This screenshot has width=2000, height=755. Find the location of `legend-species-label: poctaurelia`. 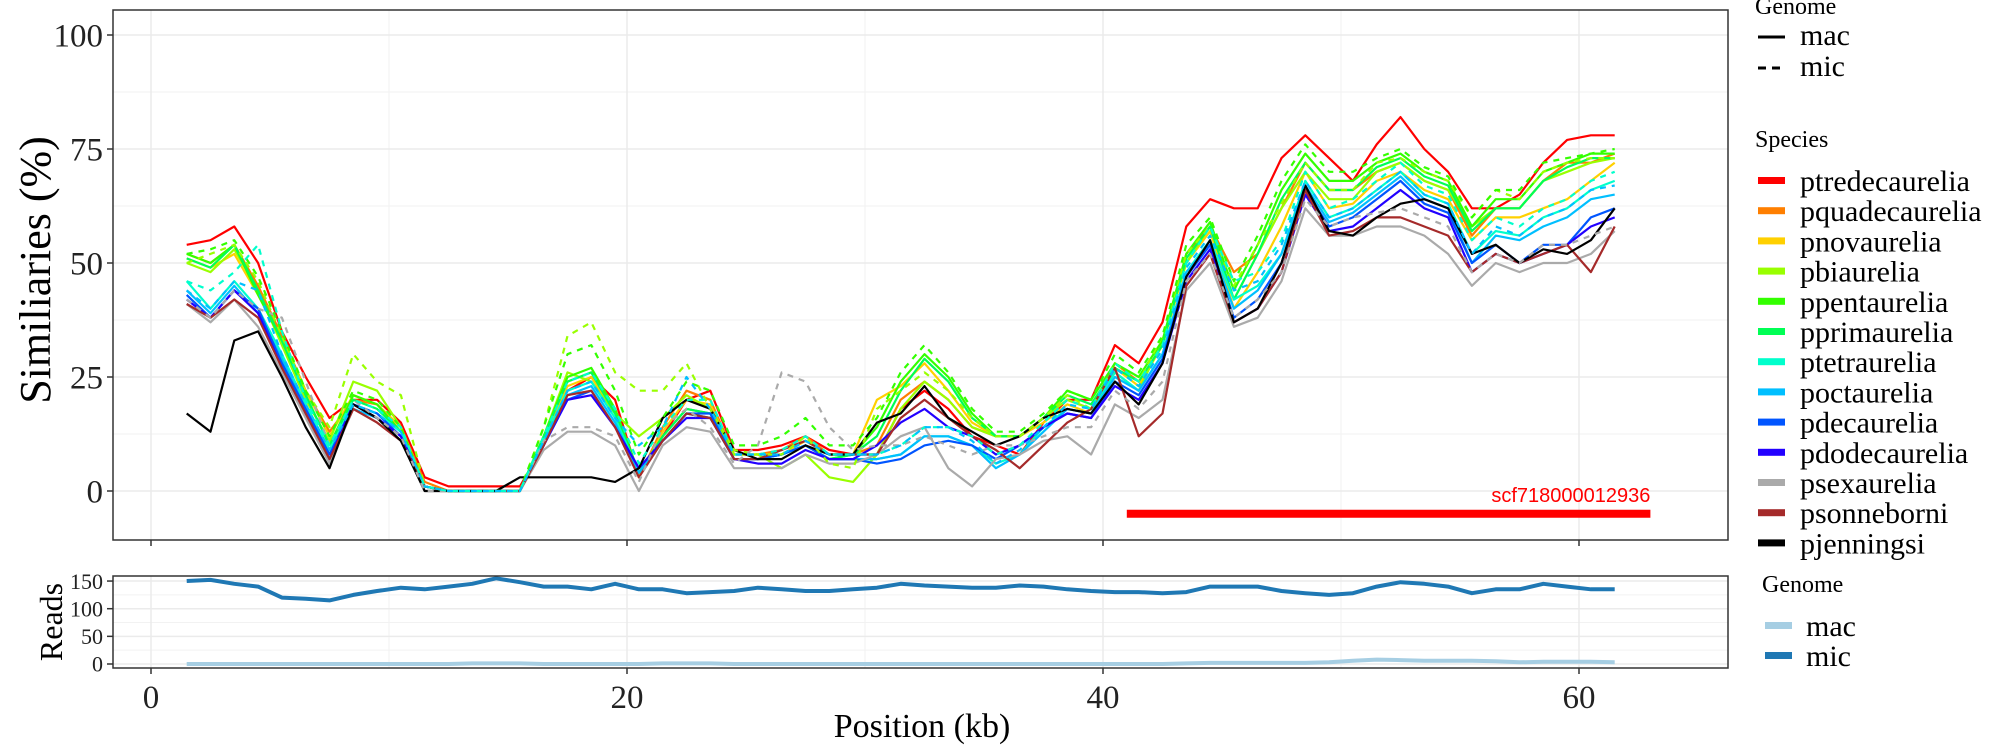

legend-species-label: poctaurelia is located at coordinates (1866, 392).